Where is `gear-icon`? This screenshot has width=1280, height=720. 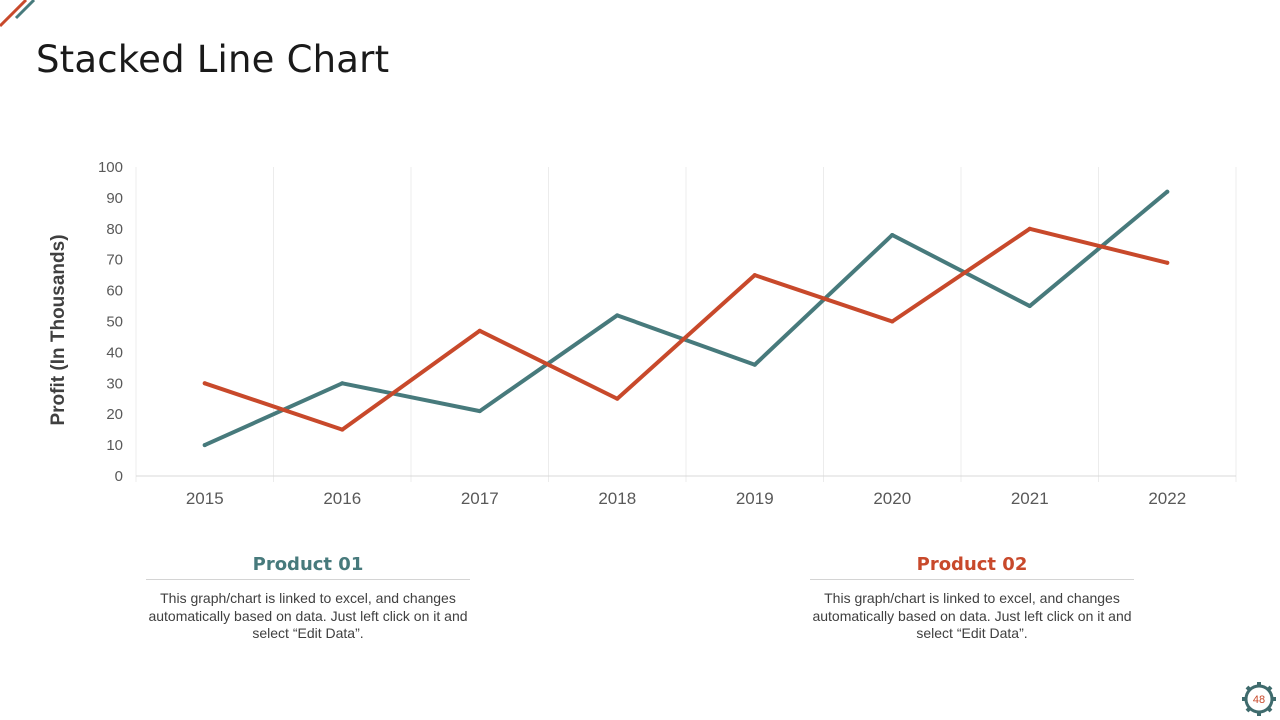
gear-icon is located at coordinates (1259, 699).